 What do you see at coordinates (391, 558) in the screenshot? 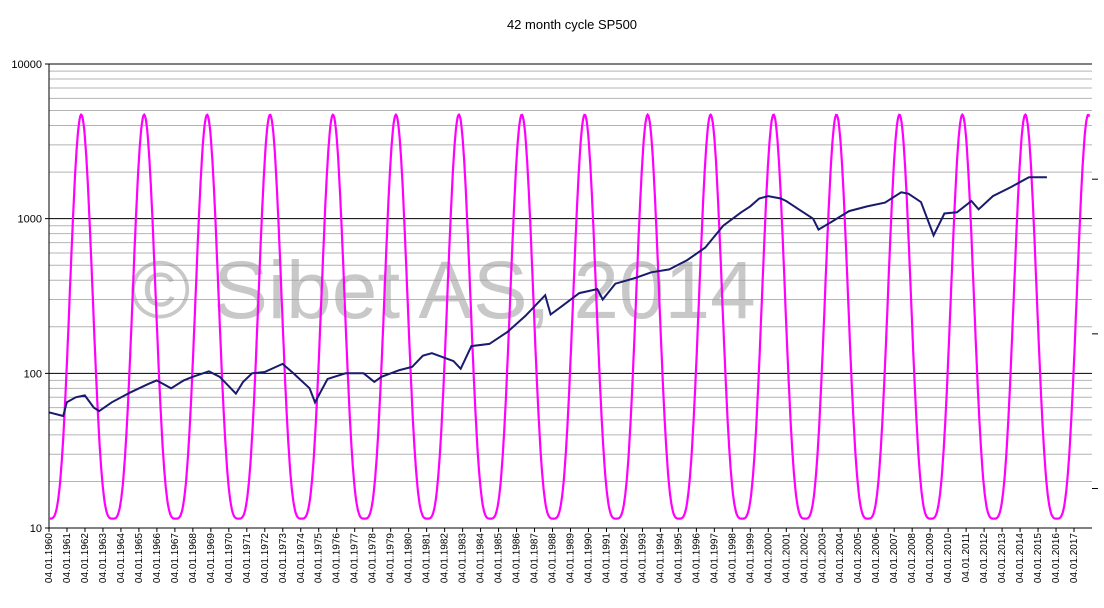
I see `x-tick-label: 04.01.1979` at bounding box center [391, 558].